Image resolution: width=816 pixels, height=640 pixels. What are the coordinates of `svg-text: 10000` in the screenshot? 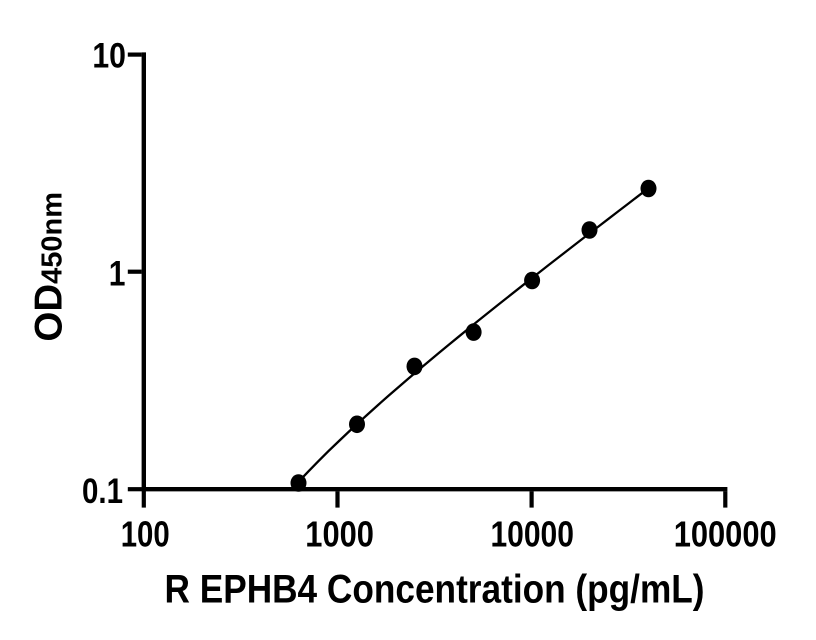 It's located at (532, 534).